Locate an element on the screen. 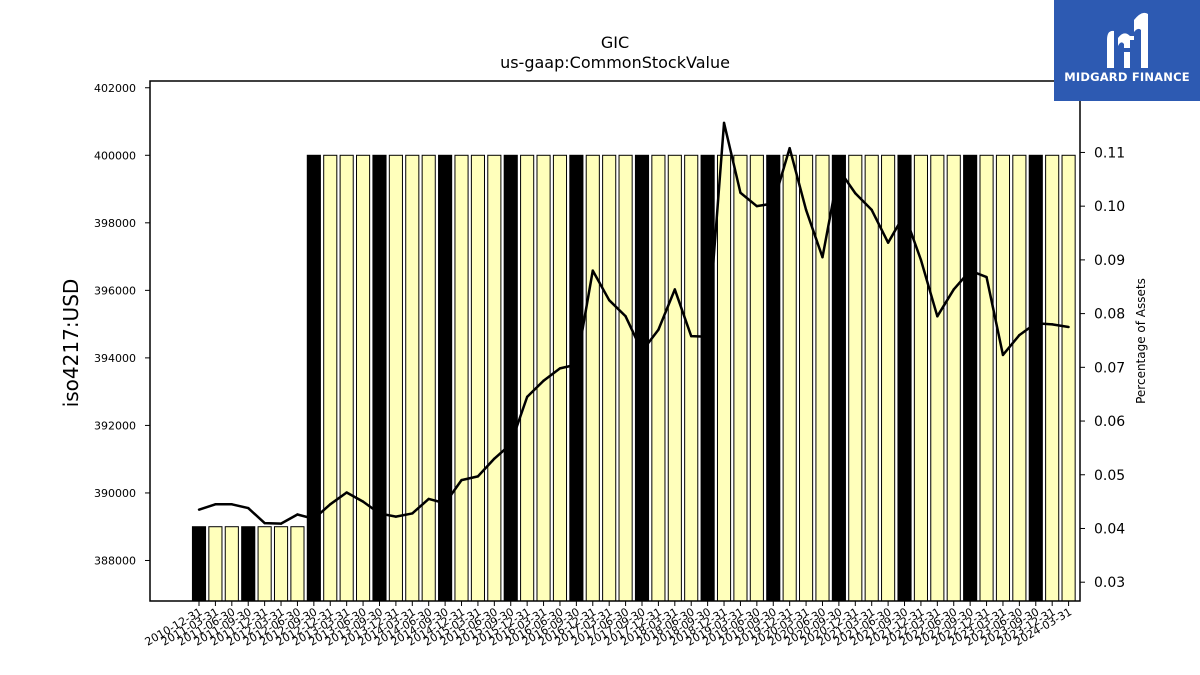 Image resolution: width=1200 pixels, height=675 pixels. y-tick-label: 392000 is located at coordinates (115, 425).